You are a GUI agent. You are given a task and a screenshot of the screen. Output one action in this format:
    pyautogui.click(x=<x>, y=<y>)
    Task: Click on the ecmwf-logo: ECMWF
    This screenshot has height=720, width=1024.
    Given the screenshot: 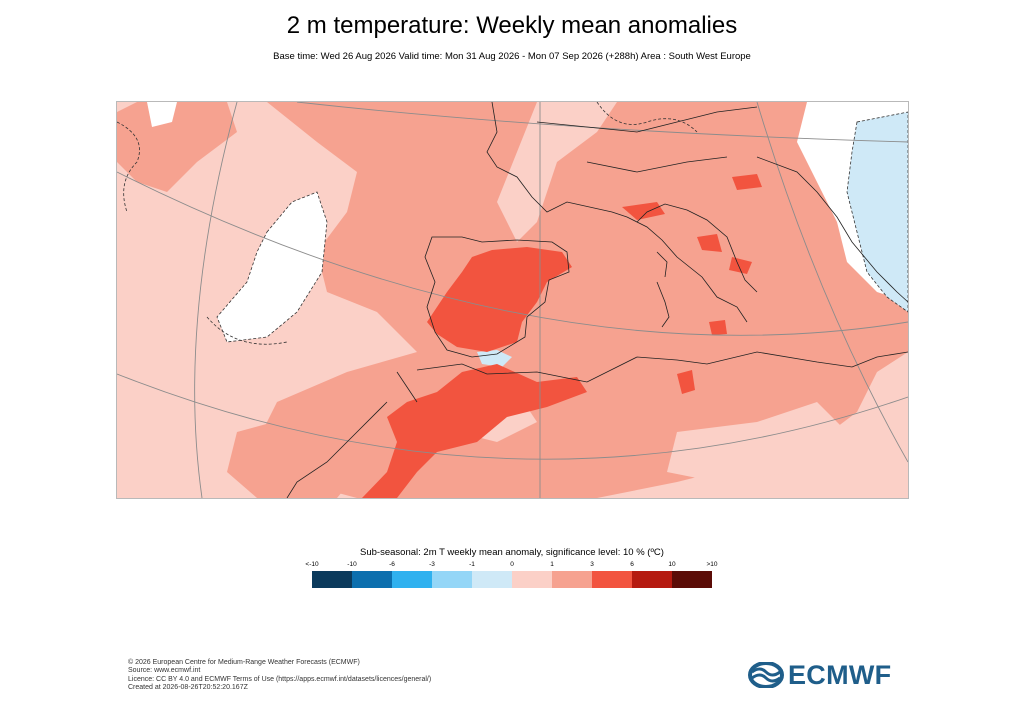 What is the action you would take?
    pyautogui.click(x=819, y=675)
    